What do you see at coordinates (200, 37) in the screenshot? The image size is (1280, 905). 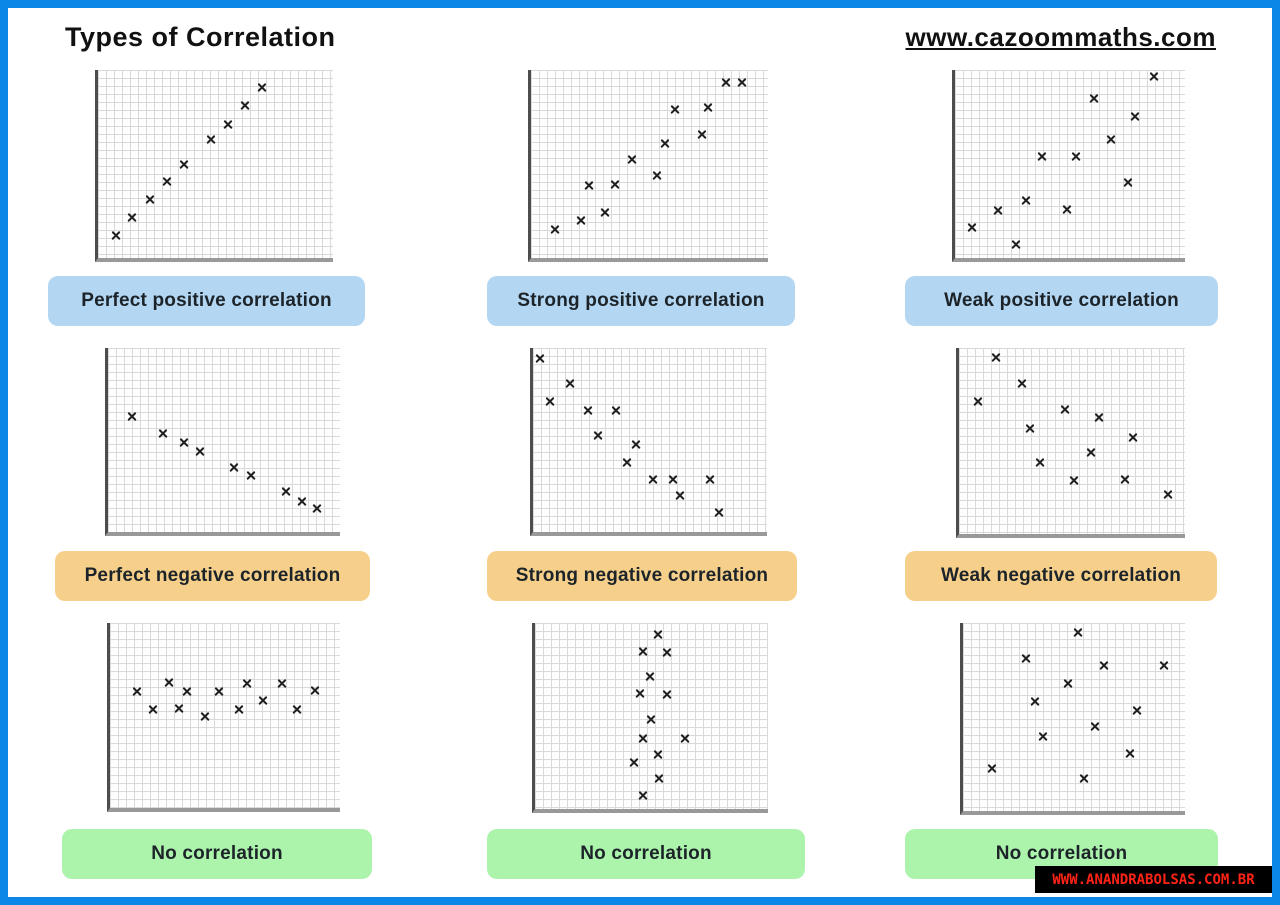 I see `page-title: Types of Correlation` at bounding box center [200, 37].